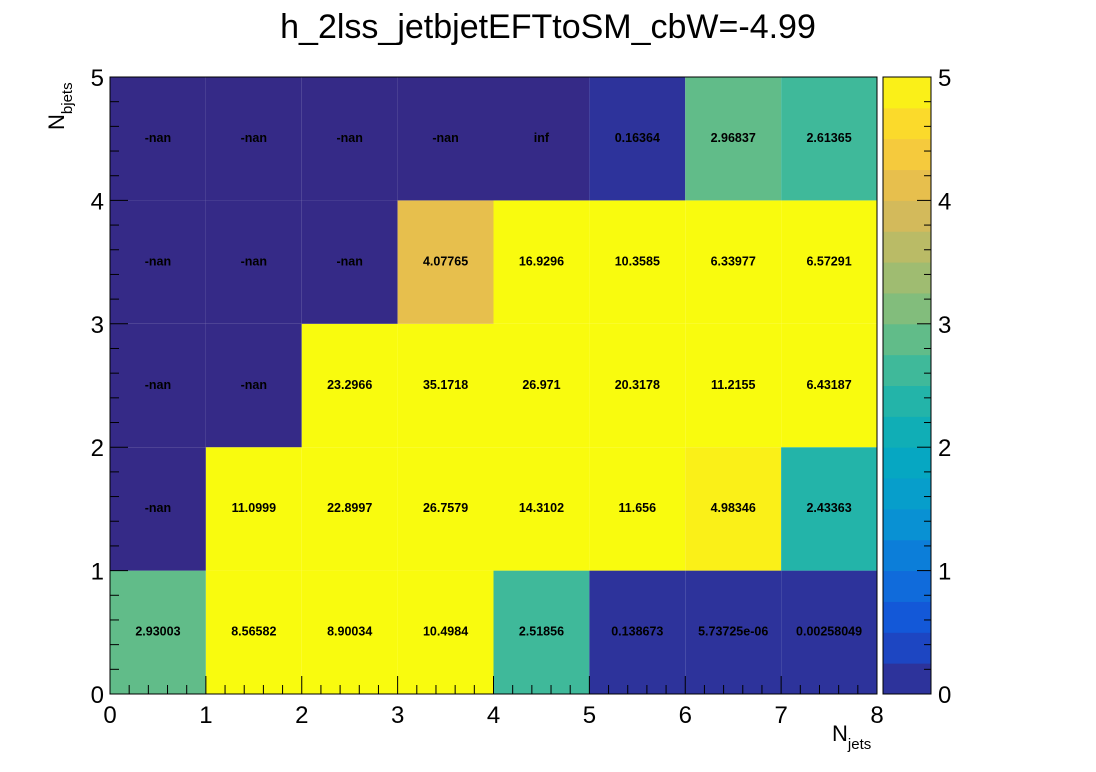 The image size is (1096, 772). I want to click on cell-value-label: 4.07765, so click(445, 261).